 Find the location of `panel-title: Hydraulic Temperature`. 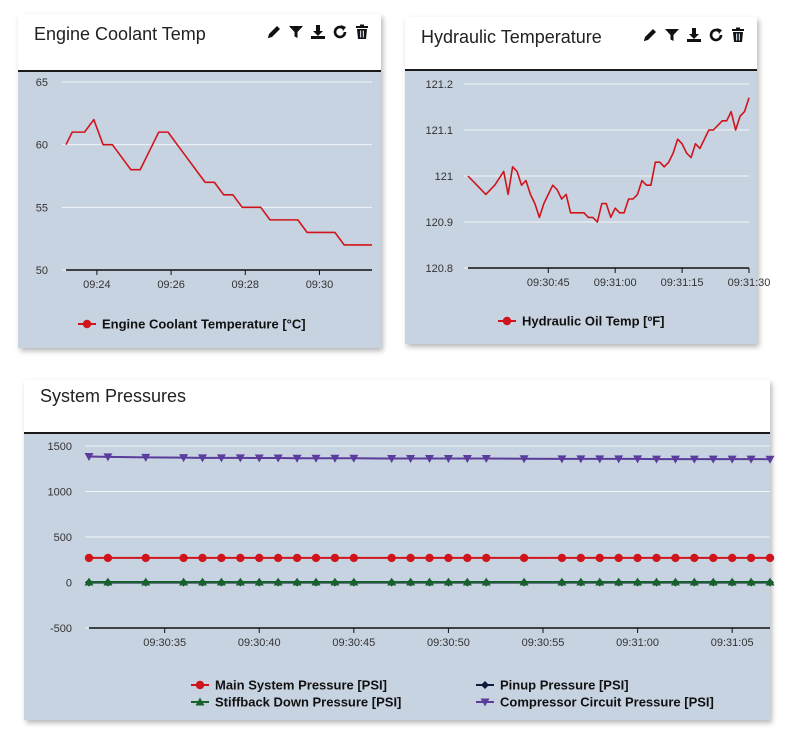

panel-title: Hydraulic Temperature is located at coordinates (511, 37).